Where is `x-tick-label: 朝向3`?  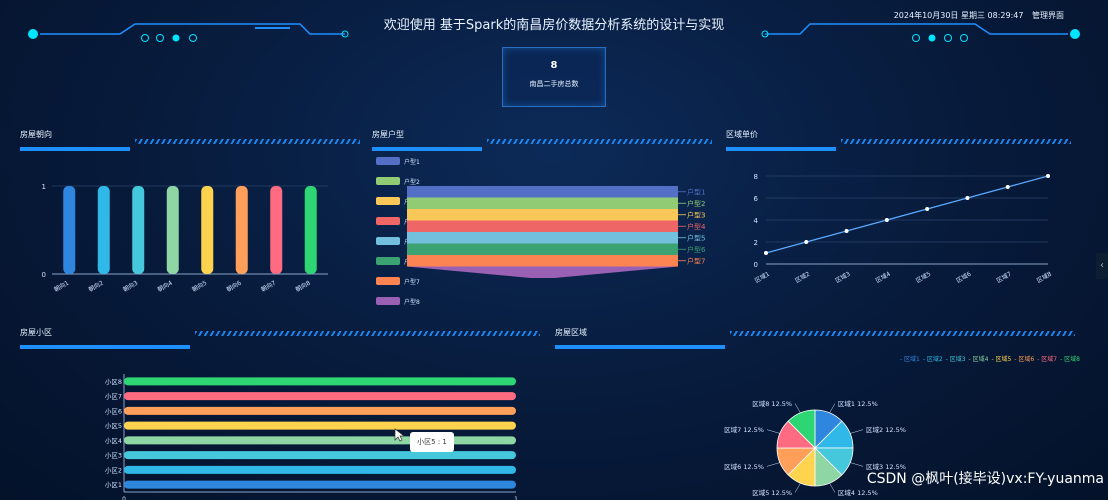
x-tick-label: 朝向3 is located at coordinates (131, 286).